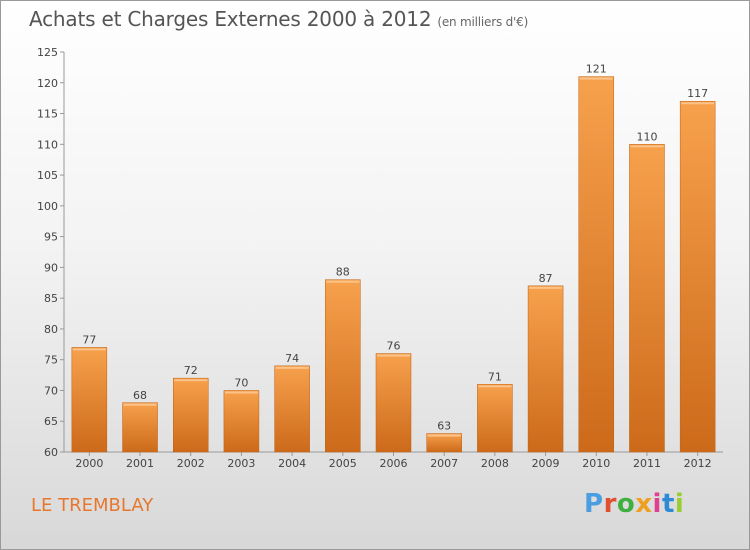  Describe the element at coordinates (191, 463) in the screenshot. I see `x-tick-label-2002: 2002` at that location.